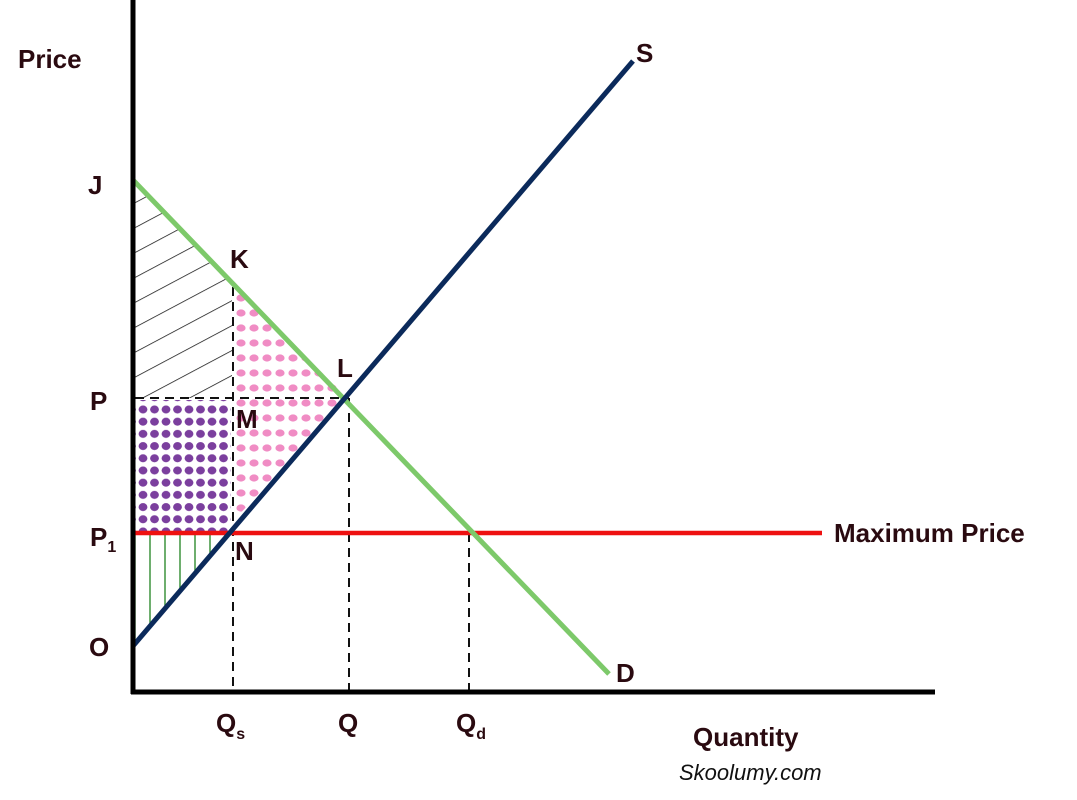 Image resolution: width=1077 pixels, height=800 pixels. What do you see at coordinates (247, 419) in the screenshot?
I see `point-label-m: M` at bounding box center [247, 419].